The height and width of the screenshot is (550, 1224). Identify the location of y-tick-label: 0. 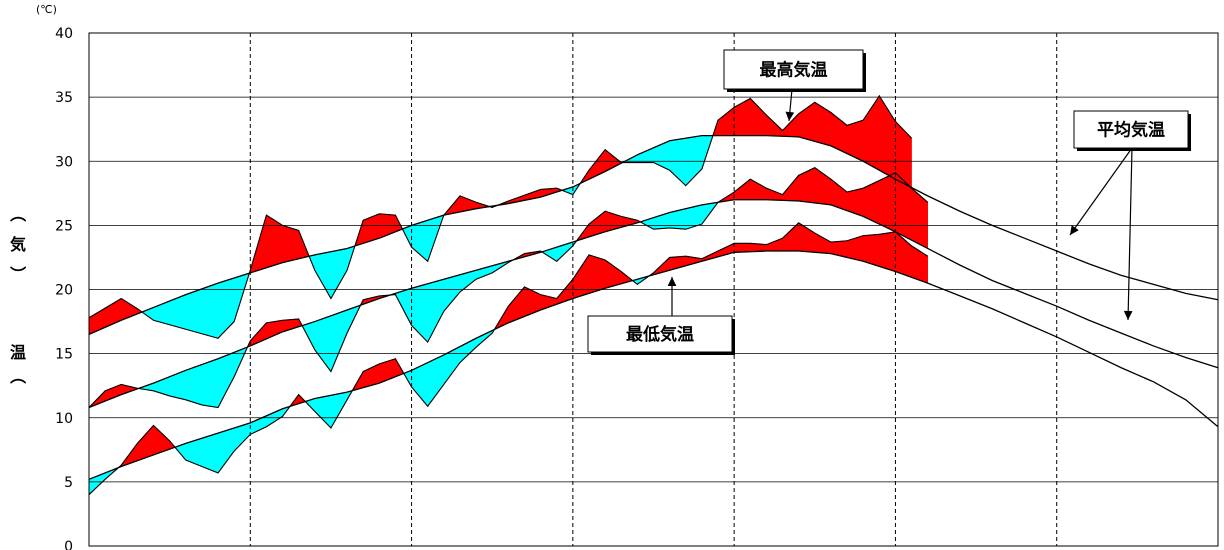
(68, 544).